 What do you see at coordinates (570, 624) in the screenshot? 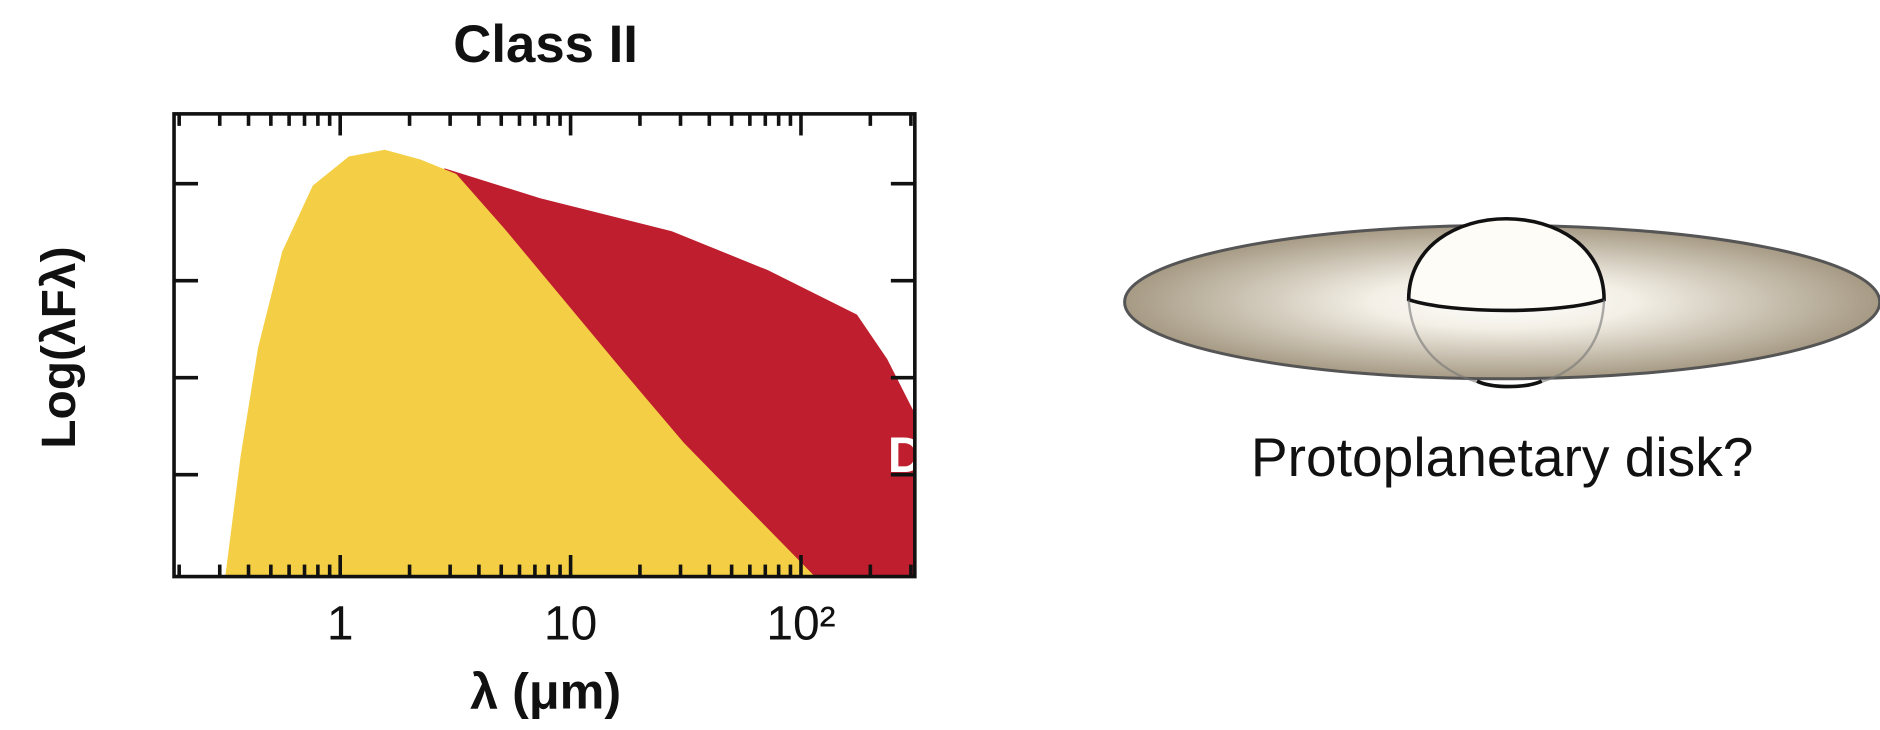
I see `x-tick-label: 10` at bounding box center [570, 624].